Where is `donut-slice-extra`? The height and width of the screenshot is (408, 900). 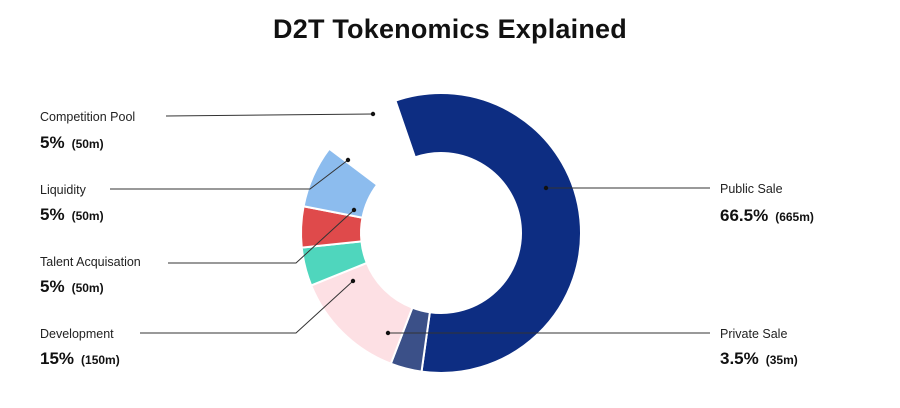
donut-slice-extra is located at coordinates (340, 183).